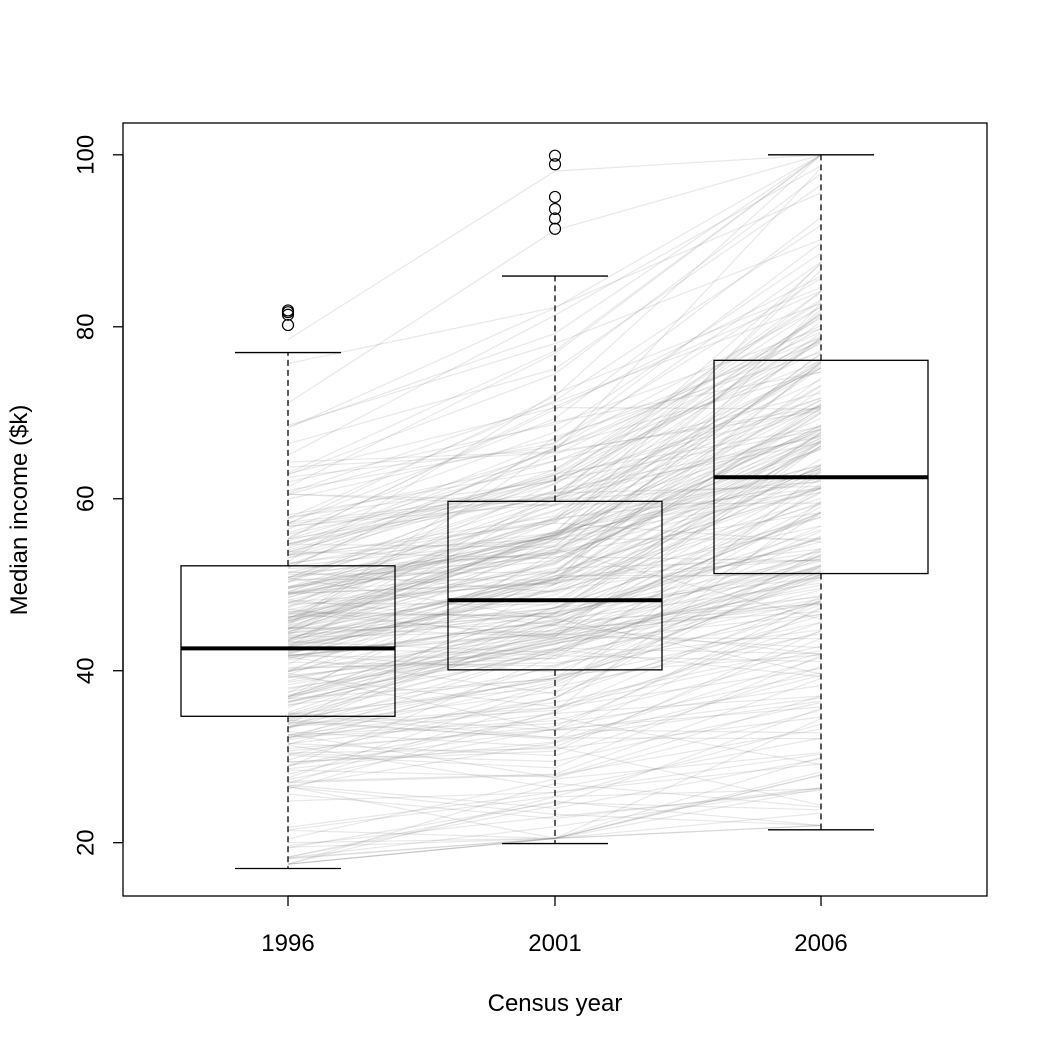  What do you see at coordinates (287, 943) in the screenshot?
I see `x-tick-label: 1996` at bounding box center [287, 943].